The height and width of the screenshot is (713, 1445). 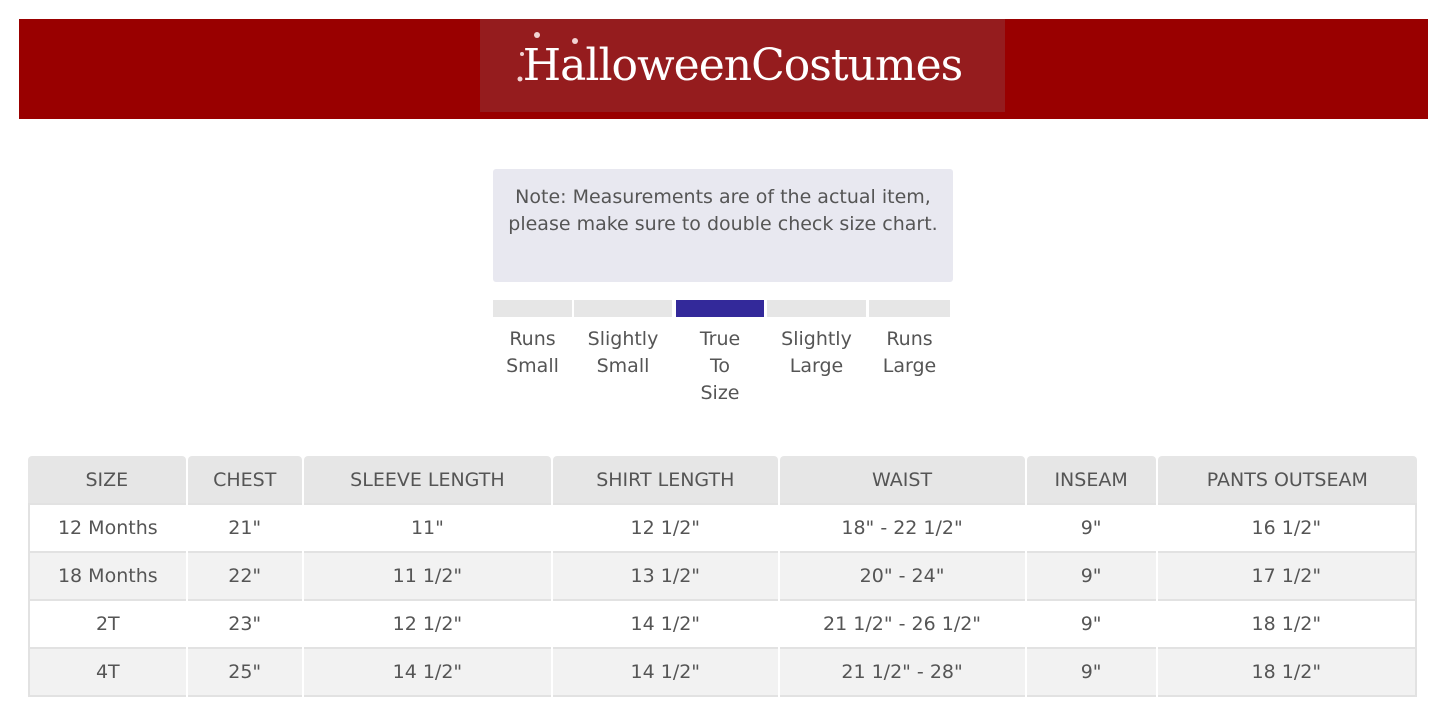 What do you see at coordinates (902, 479) in the screenshot?
I see `column-header: WAIST` at bounding box center [902, 479].